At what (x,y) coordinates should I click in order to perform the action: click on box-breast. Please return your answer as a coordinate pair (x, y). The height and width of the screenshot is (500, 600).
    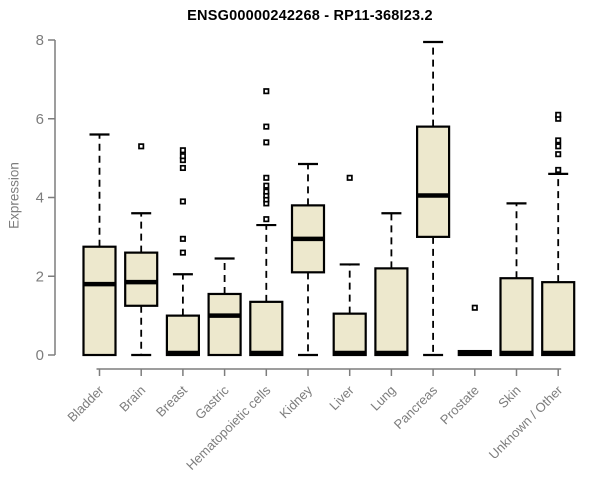
    Looking at the image, I should click on (182, 252).